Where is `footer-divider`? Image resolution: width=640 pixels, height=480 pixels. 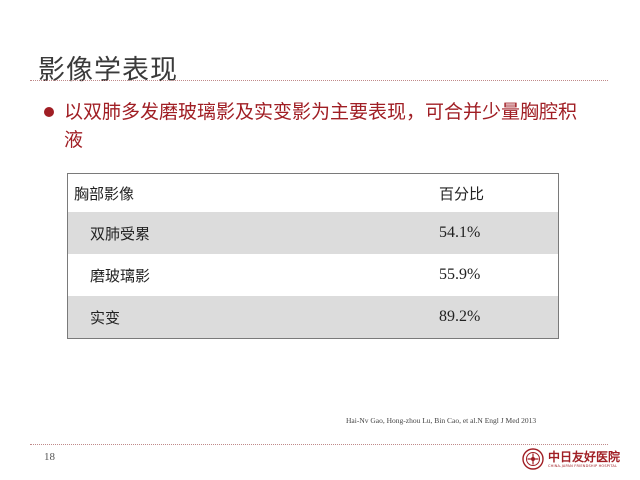
footer-divider is located at coordinates (319, 444).